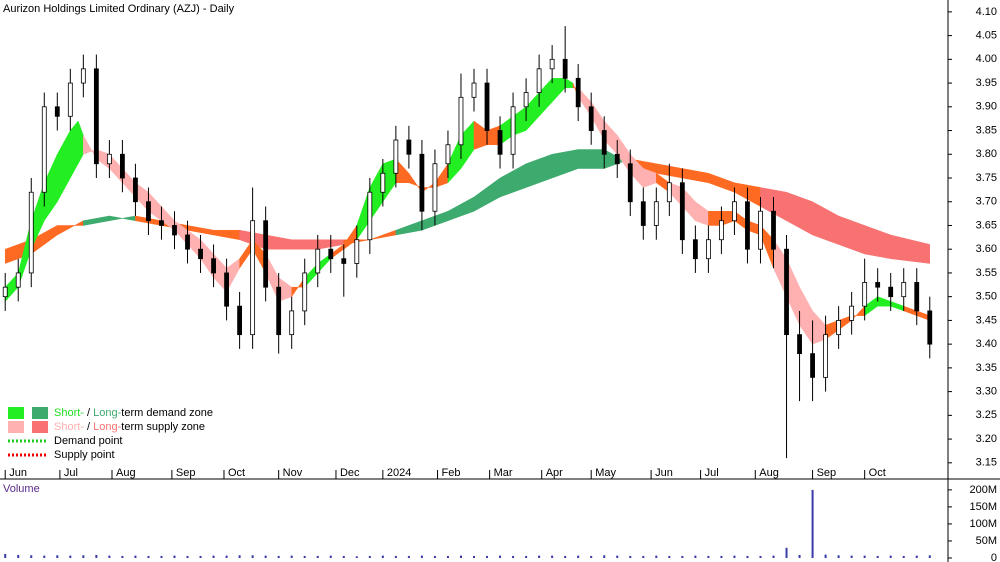  What do you see at coordinates (88, 427) in the screenshot?
I see `legend-text: /` at bounding box center [88, 427].